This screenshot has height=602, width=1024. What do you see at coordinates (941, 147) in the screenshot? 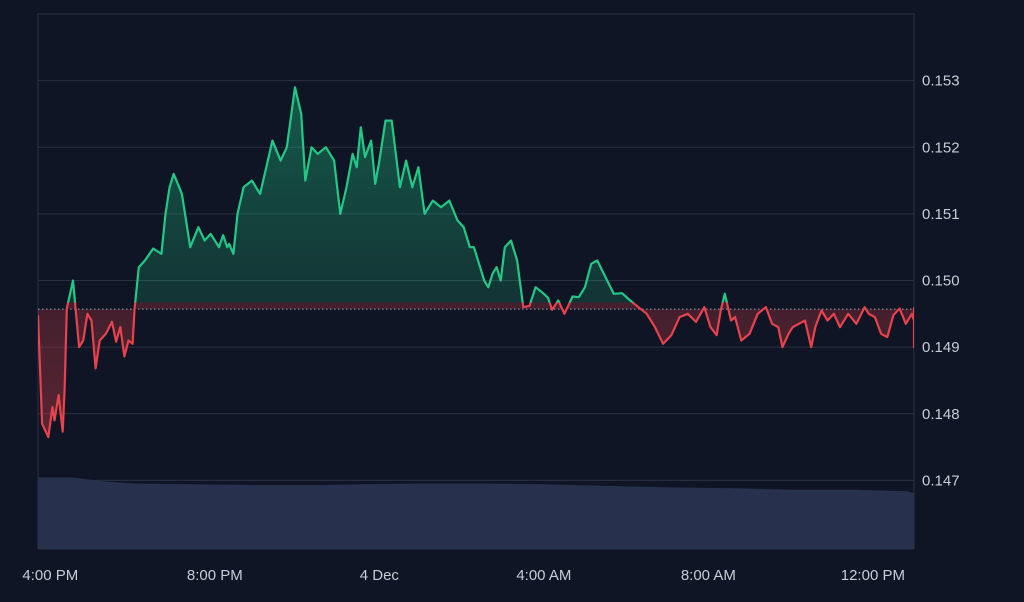
I see `y-tick-label: 0.152` at bounding box center [941, 147].